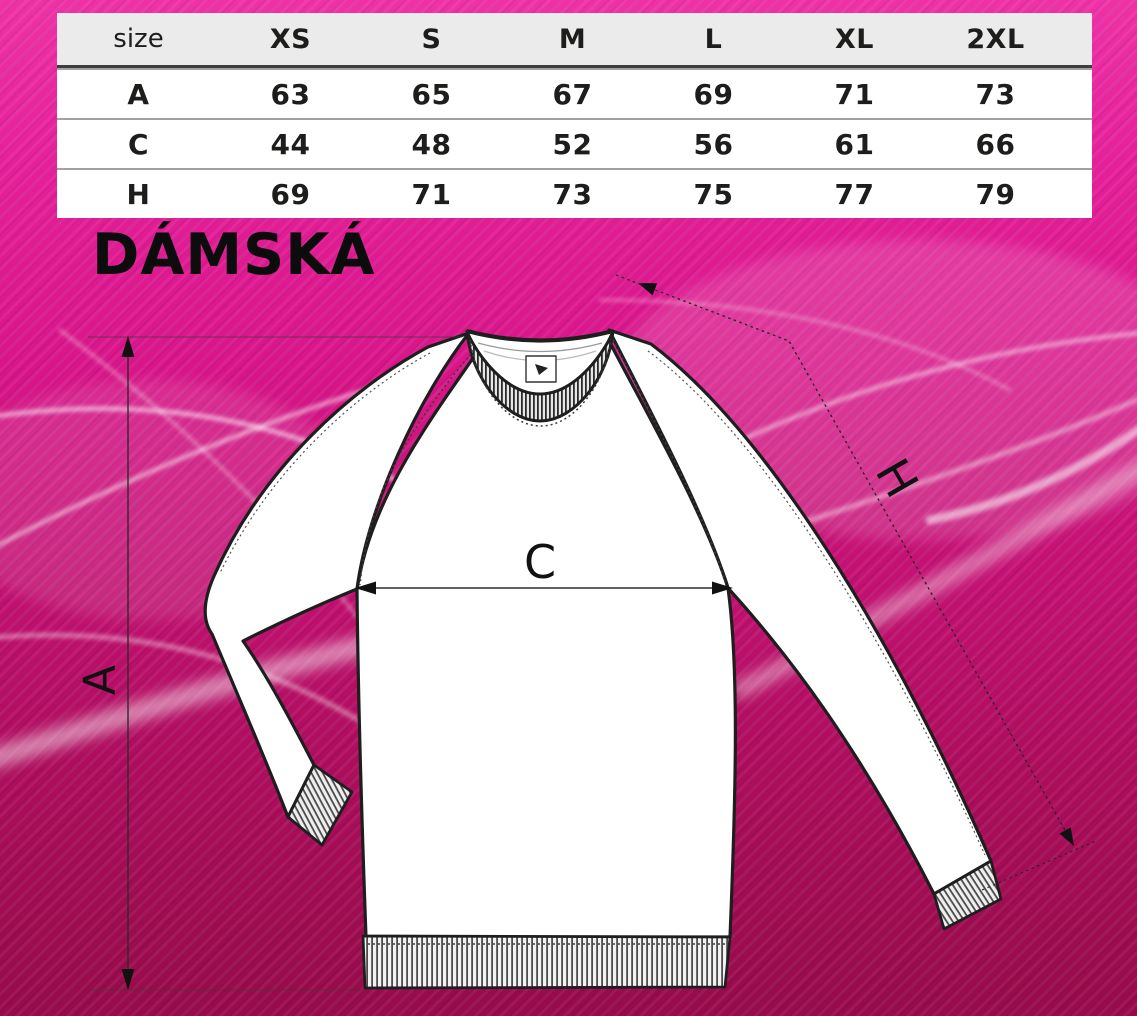 This screenshot has width=1137, height=1016. What do you see at coordinates (1040, 865) in the screenshot?
I see `cuff-extension-line` at bounding box center [1040, 865].